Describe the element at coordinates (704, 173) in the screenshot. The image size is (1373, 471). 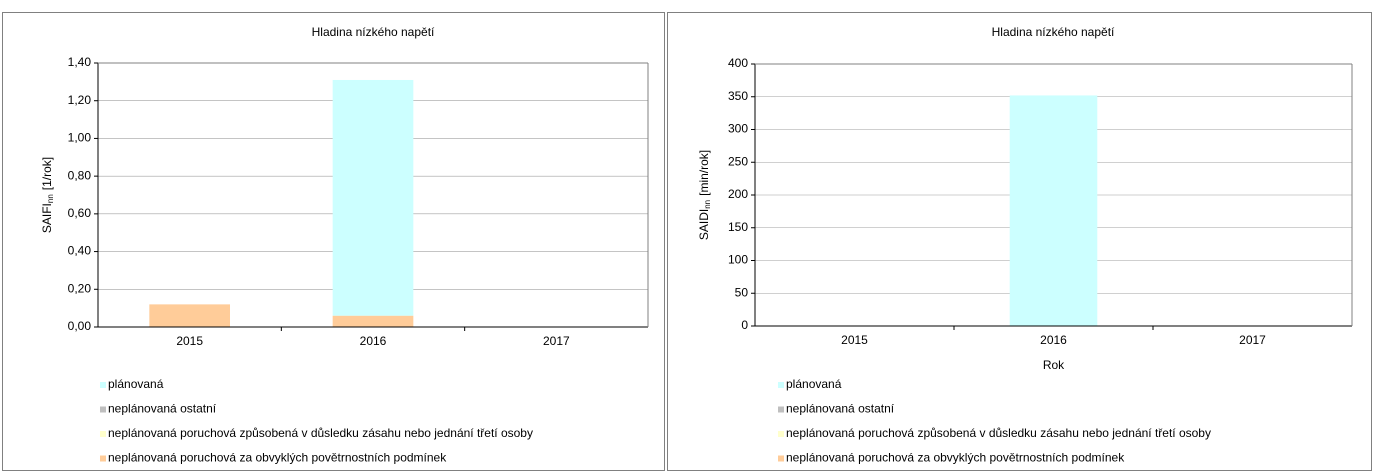
I see `y-label-unit: [min/rok]` at that location.